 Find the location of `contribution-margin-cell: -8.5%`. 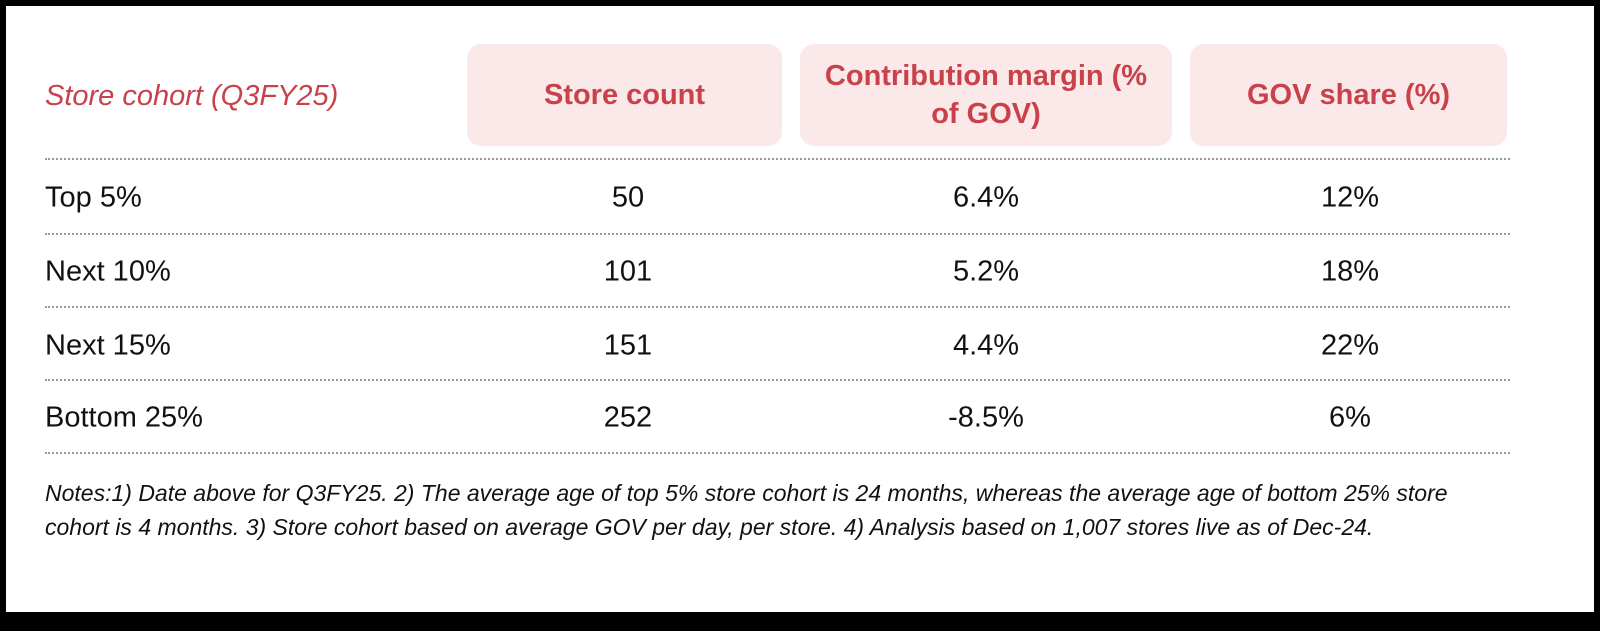

contribution-margin-cell: -8.5% is located at coordinates (986, 417).